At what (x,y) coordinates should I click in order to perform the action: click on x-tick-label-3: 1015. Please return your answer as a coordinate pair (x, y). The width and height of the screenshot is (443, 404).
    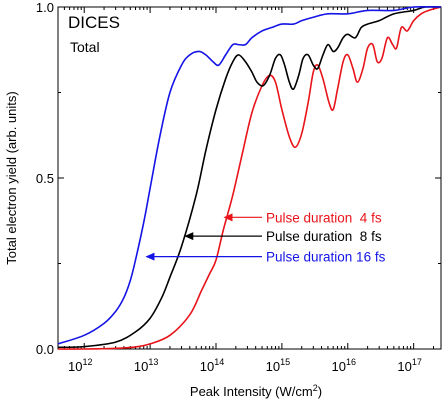
    Looking at the image, I should click on (278, 365).